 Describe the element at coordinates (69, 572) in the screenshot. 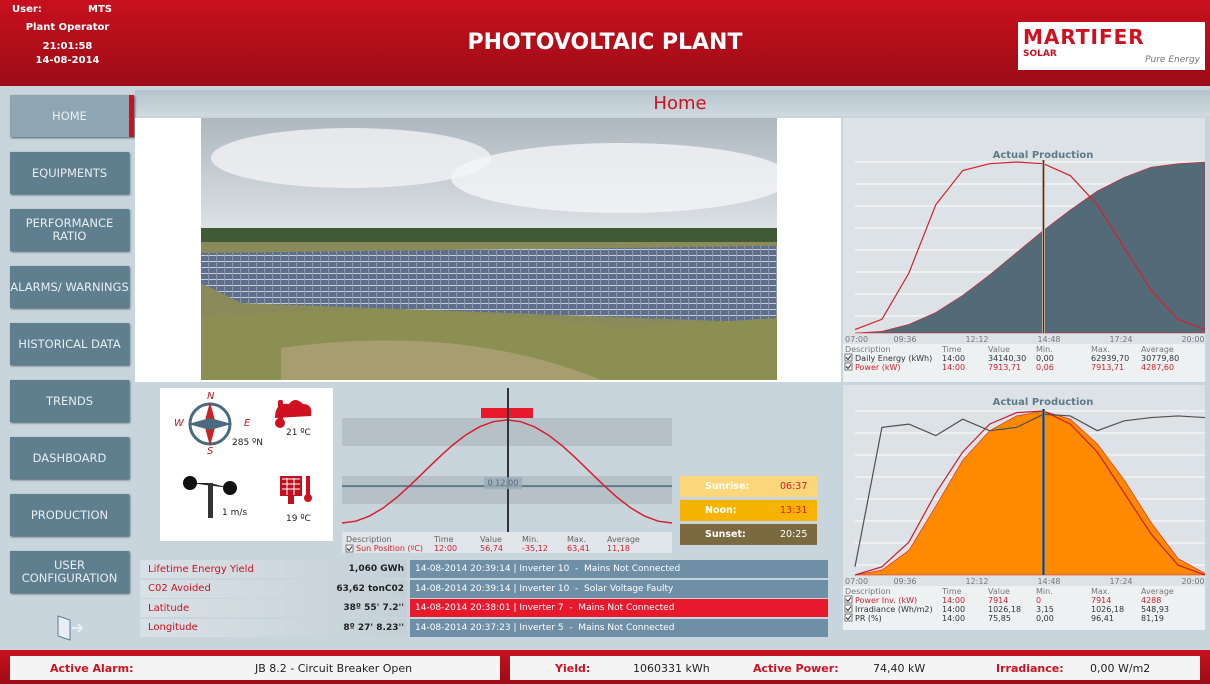

I see `nav-button: USER CONFIGURATION` at that location.